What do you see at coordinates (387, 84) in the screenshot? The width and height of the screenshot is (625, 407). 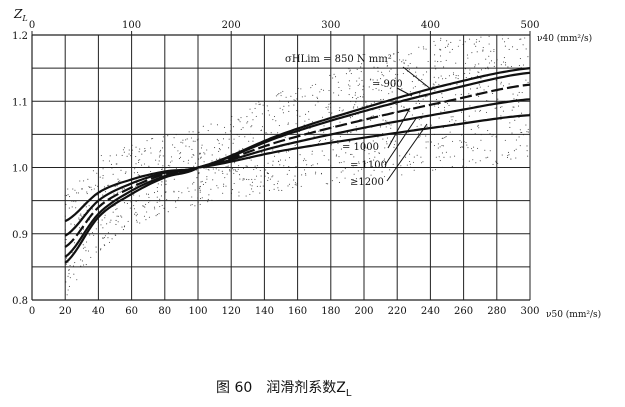 I see `label-900: = 900` at bounding box center [387, 84].